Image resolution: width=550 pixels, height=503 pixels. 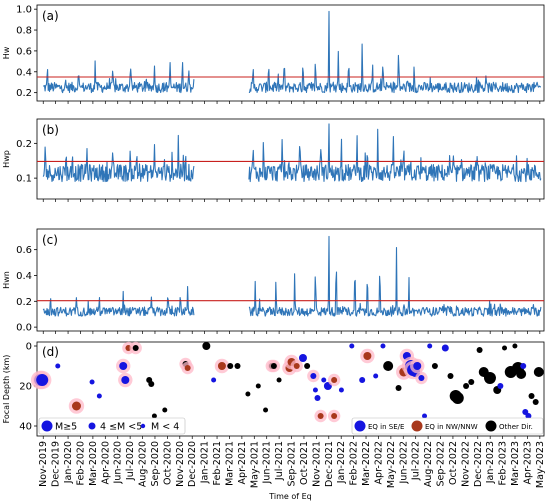 I want to click on x-tick-label: Oct-2022, so click(x=453, y=463).